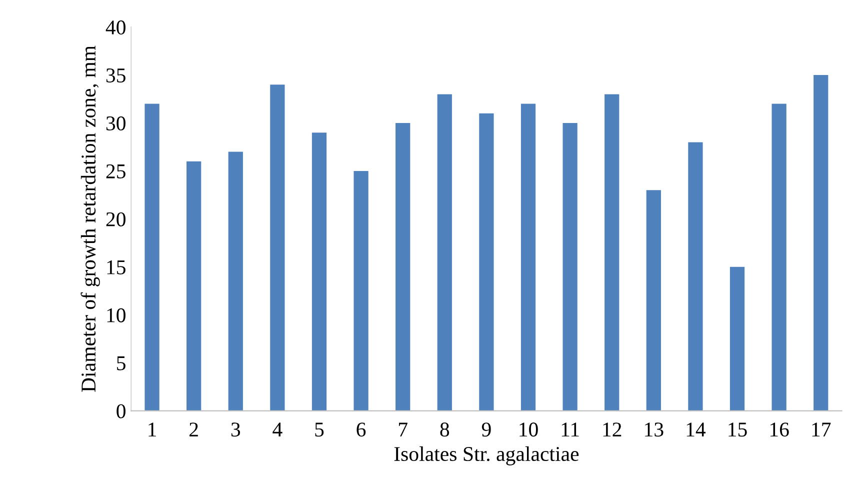  What do you see at coordinates (821, 429) in the screenshot?
I see `x-tick-label: 17` at bounding box center [821, 429].